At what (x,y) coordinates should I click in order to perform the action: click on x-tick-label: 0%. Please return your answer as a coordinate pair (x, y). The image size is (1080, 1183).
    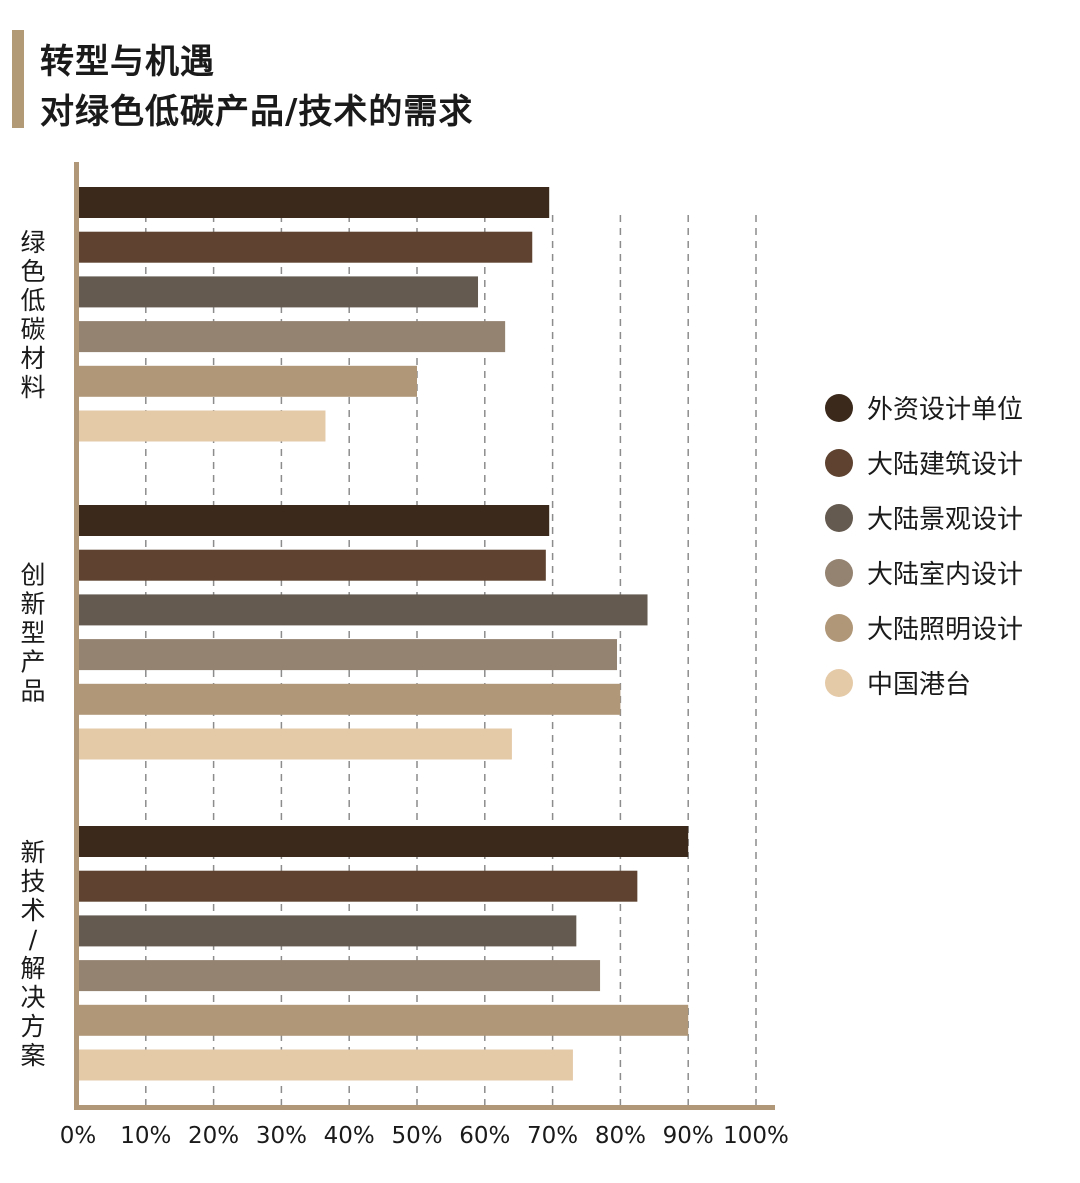
    Looking at the image, I should click on (78, 1136).